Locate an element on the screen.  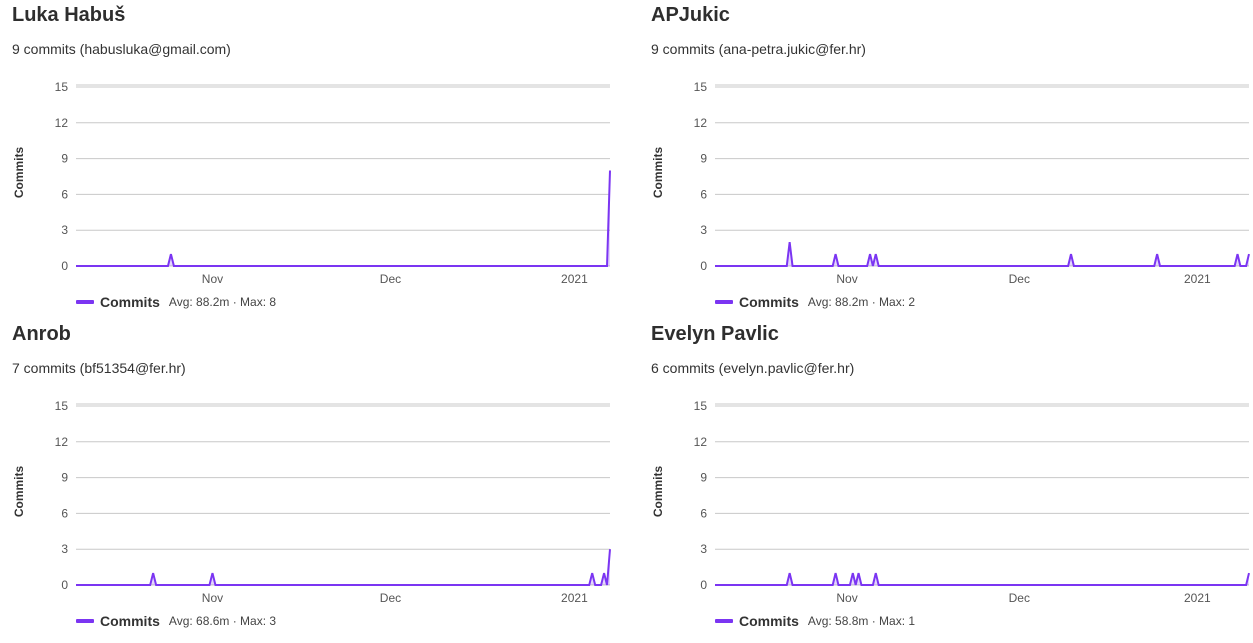
chart-legend: Commits Avg: 88.2m · Max: 2 is located at coordinates (815, 302).